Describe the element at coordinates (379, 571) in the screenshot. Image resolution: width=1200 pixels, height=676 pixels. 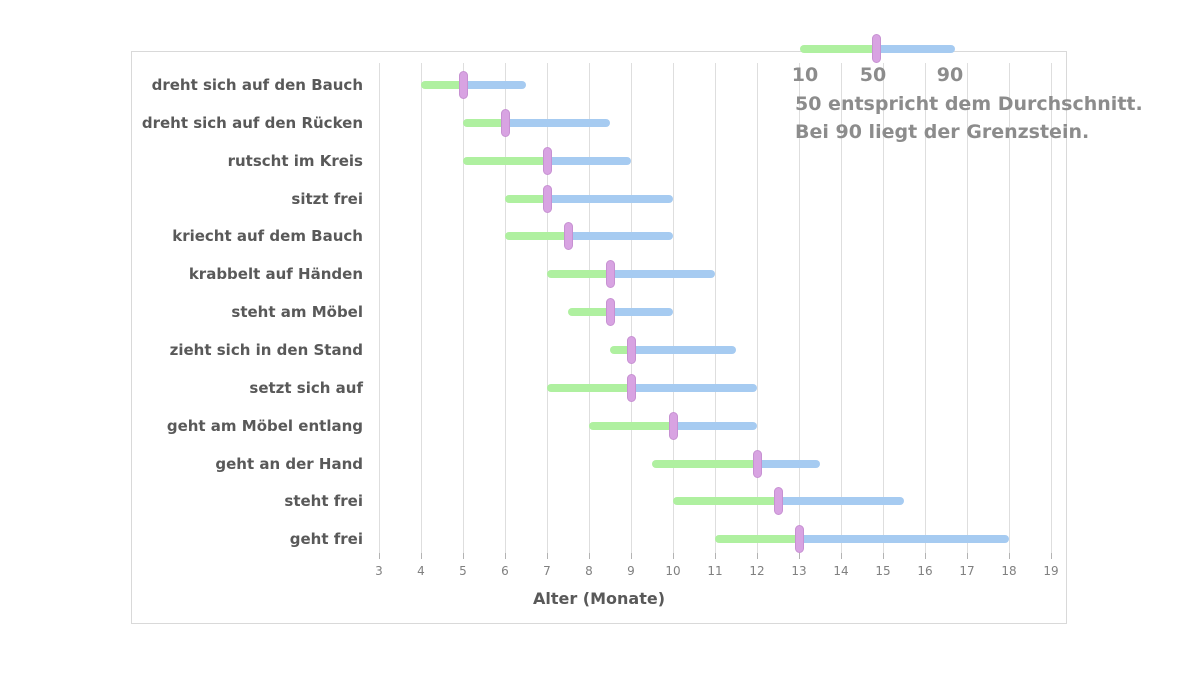
I see `x-tick-label-3: 3` at that location.